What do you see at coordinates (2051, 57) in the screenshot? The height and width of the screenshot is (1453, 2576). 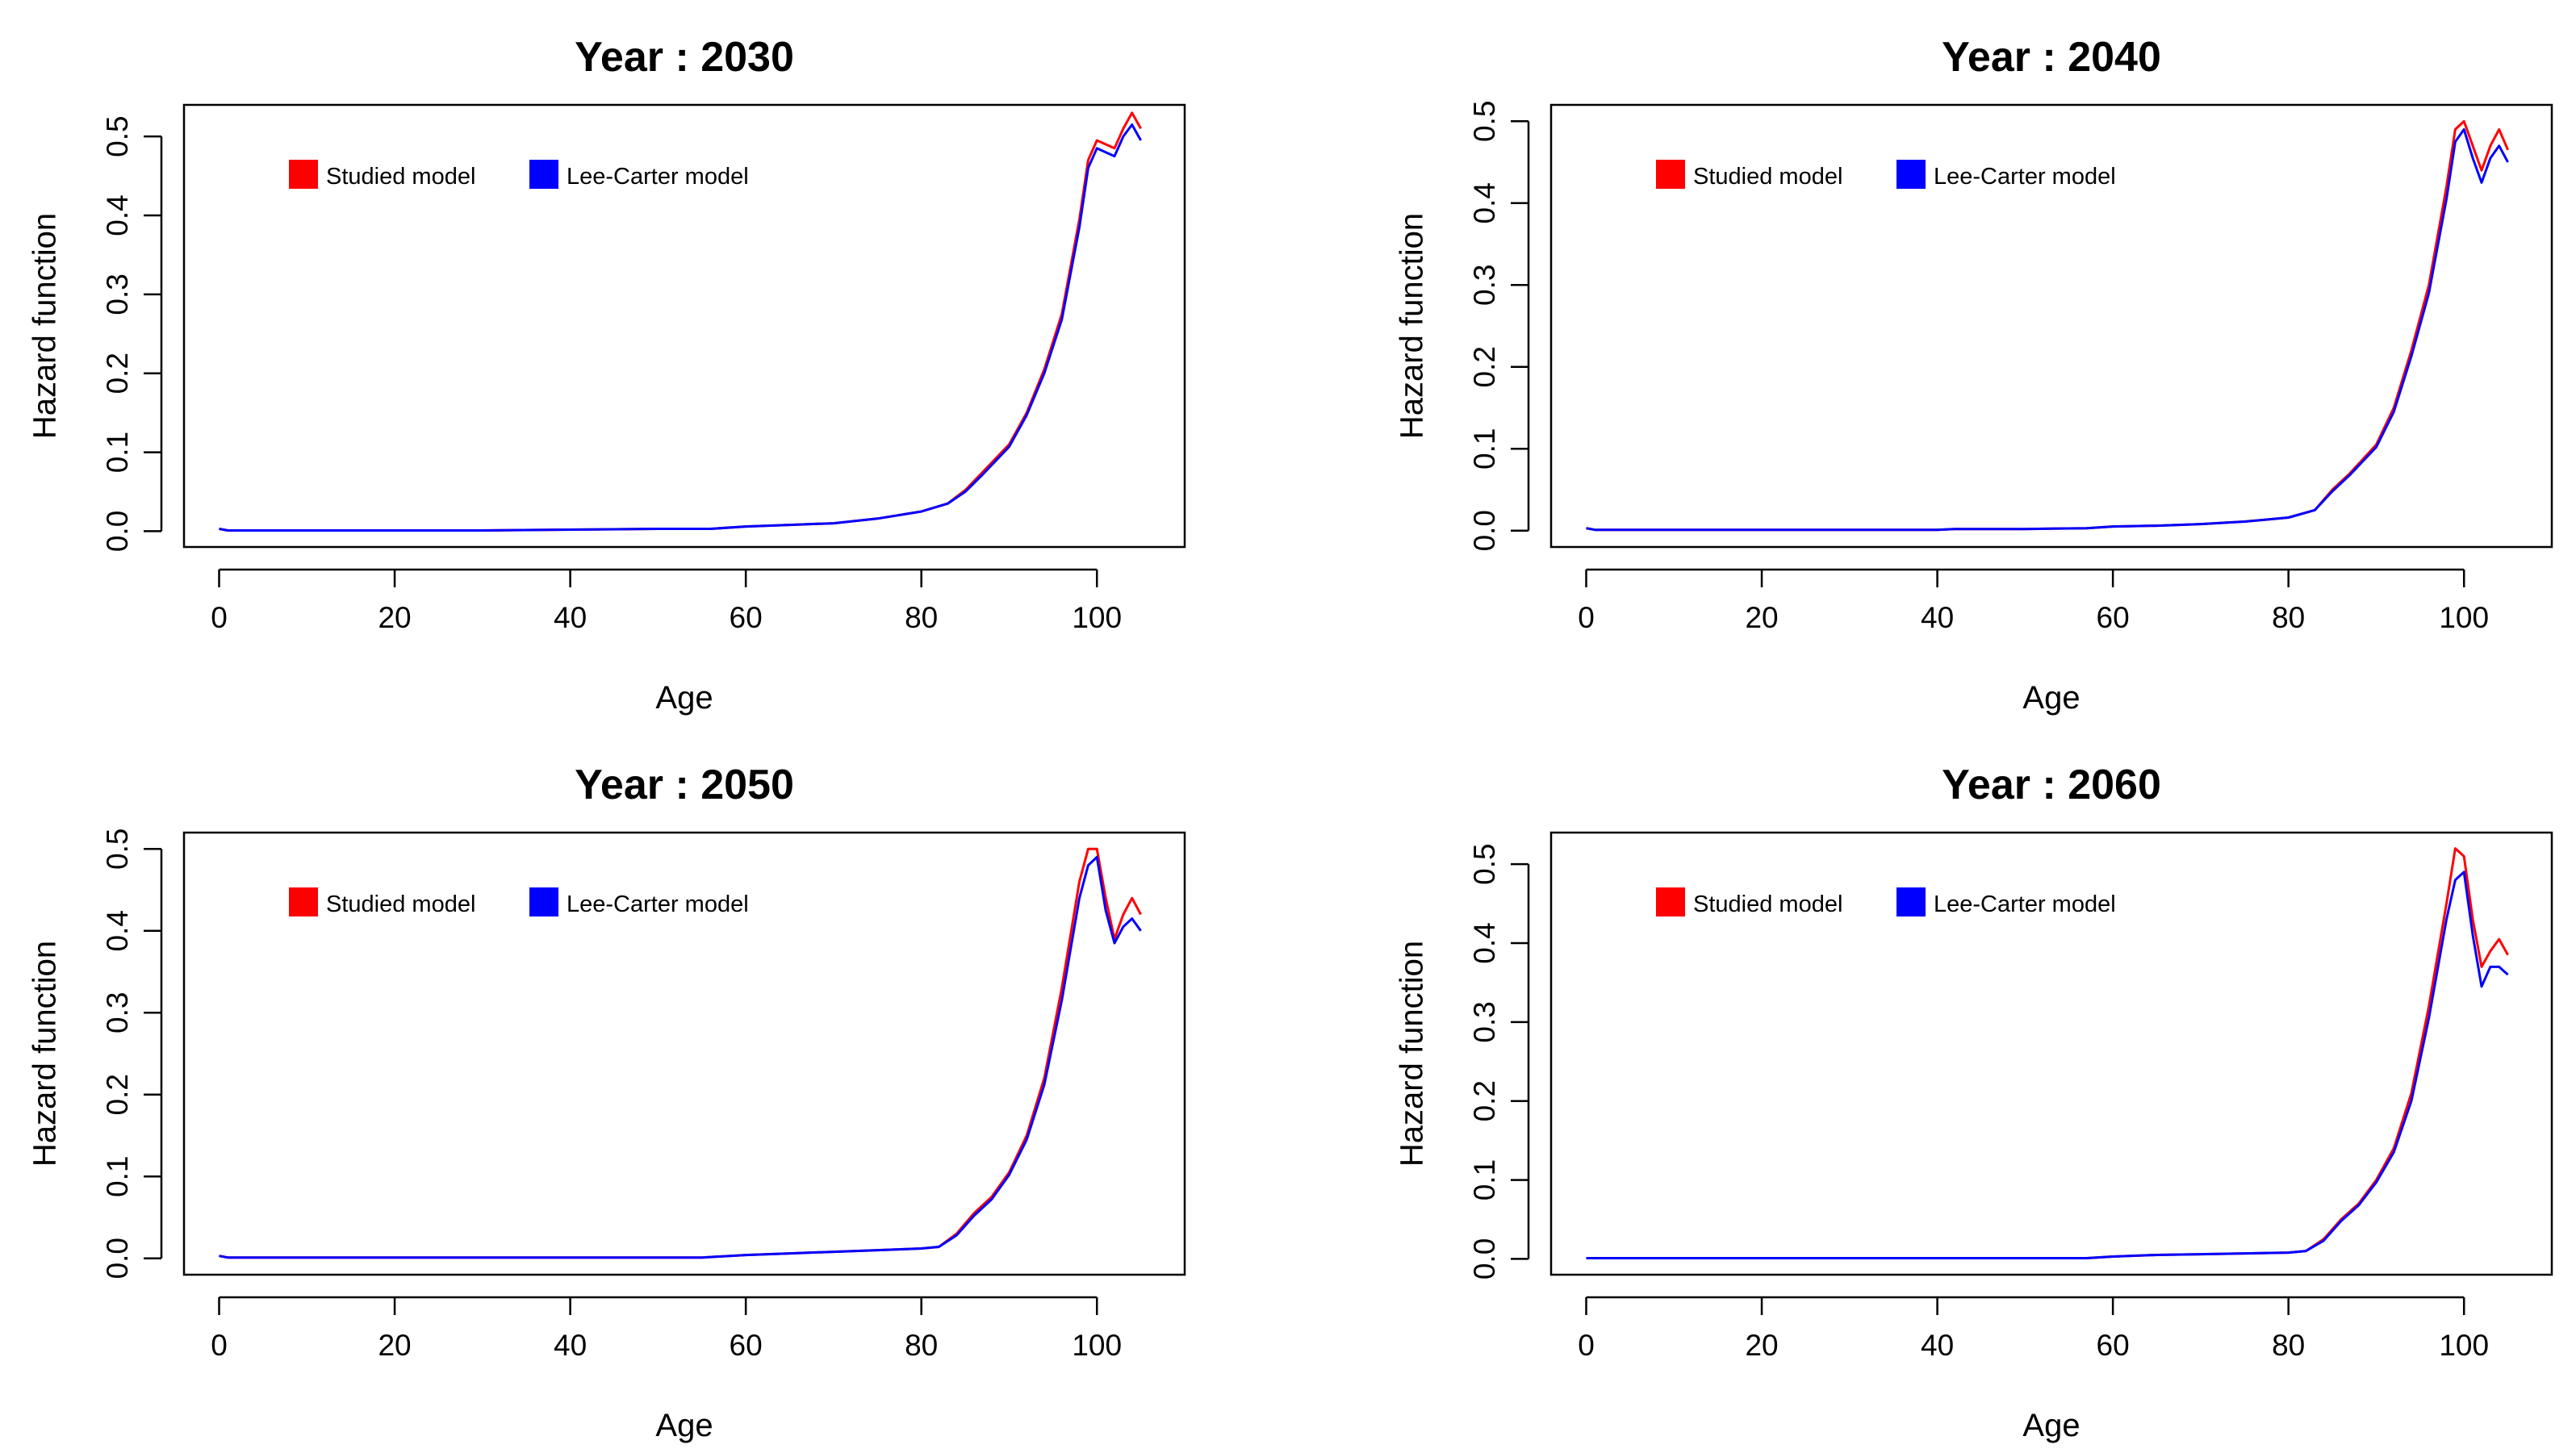 I see `chart-title: Year : 2040` at bounding box center [2051, 57].